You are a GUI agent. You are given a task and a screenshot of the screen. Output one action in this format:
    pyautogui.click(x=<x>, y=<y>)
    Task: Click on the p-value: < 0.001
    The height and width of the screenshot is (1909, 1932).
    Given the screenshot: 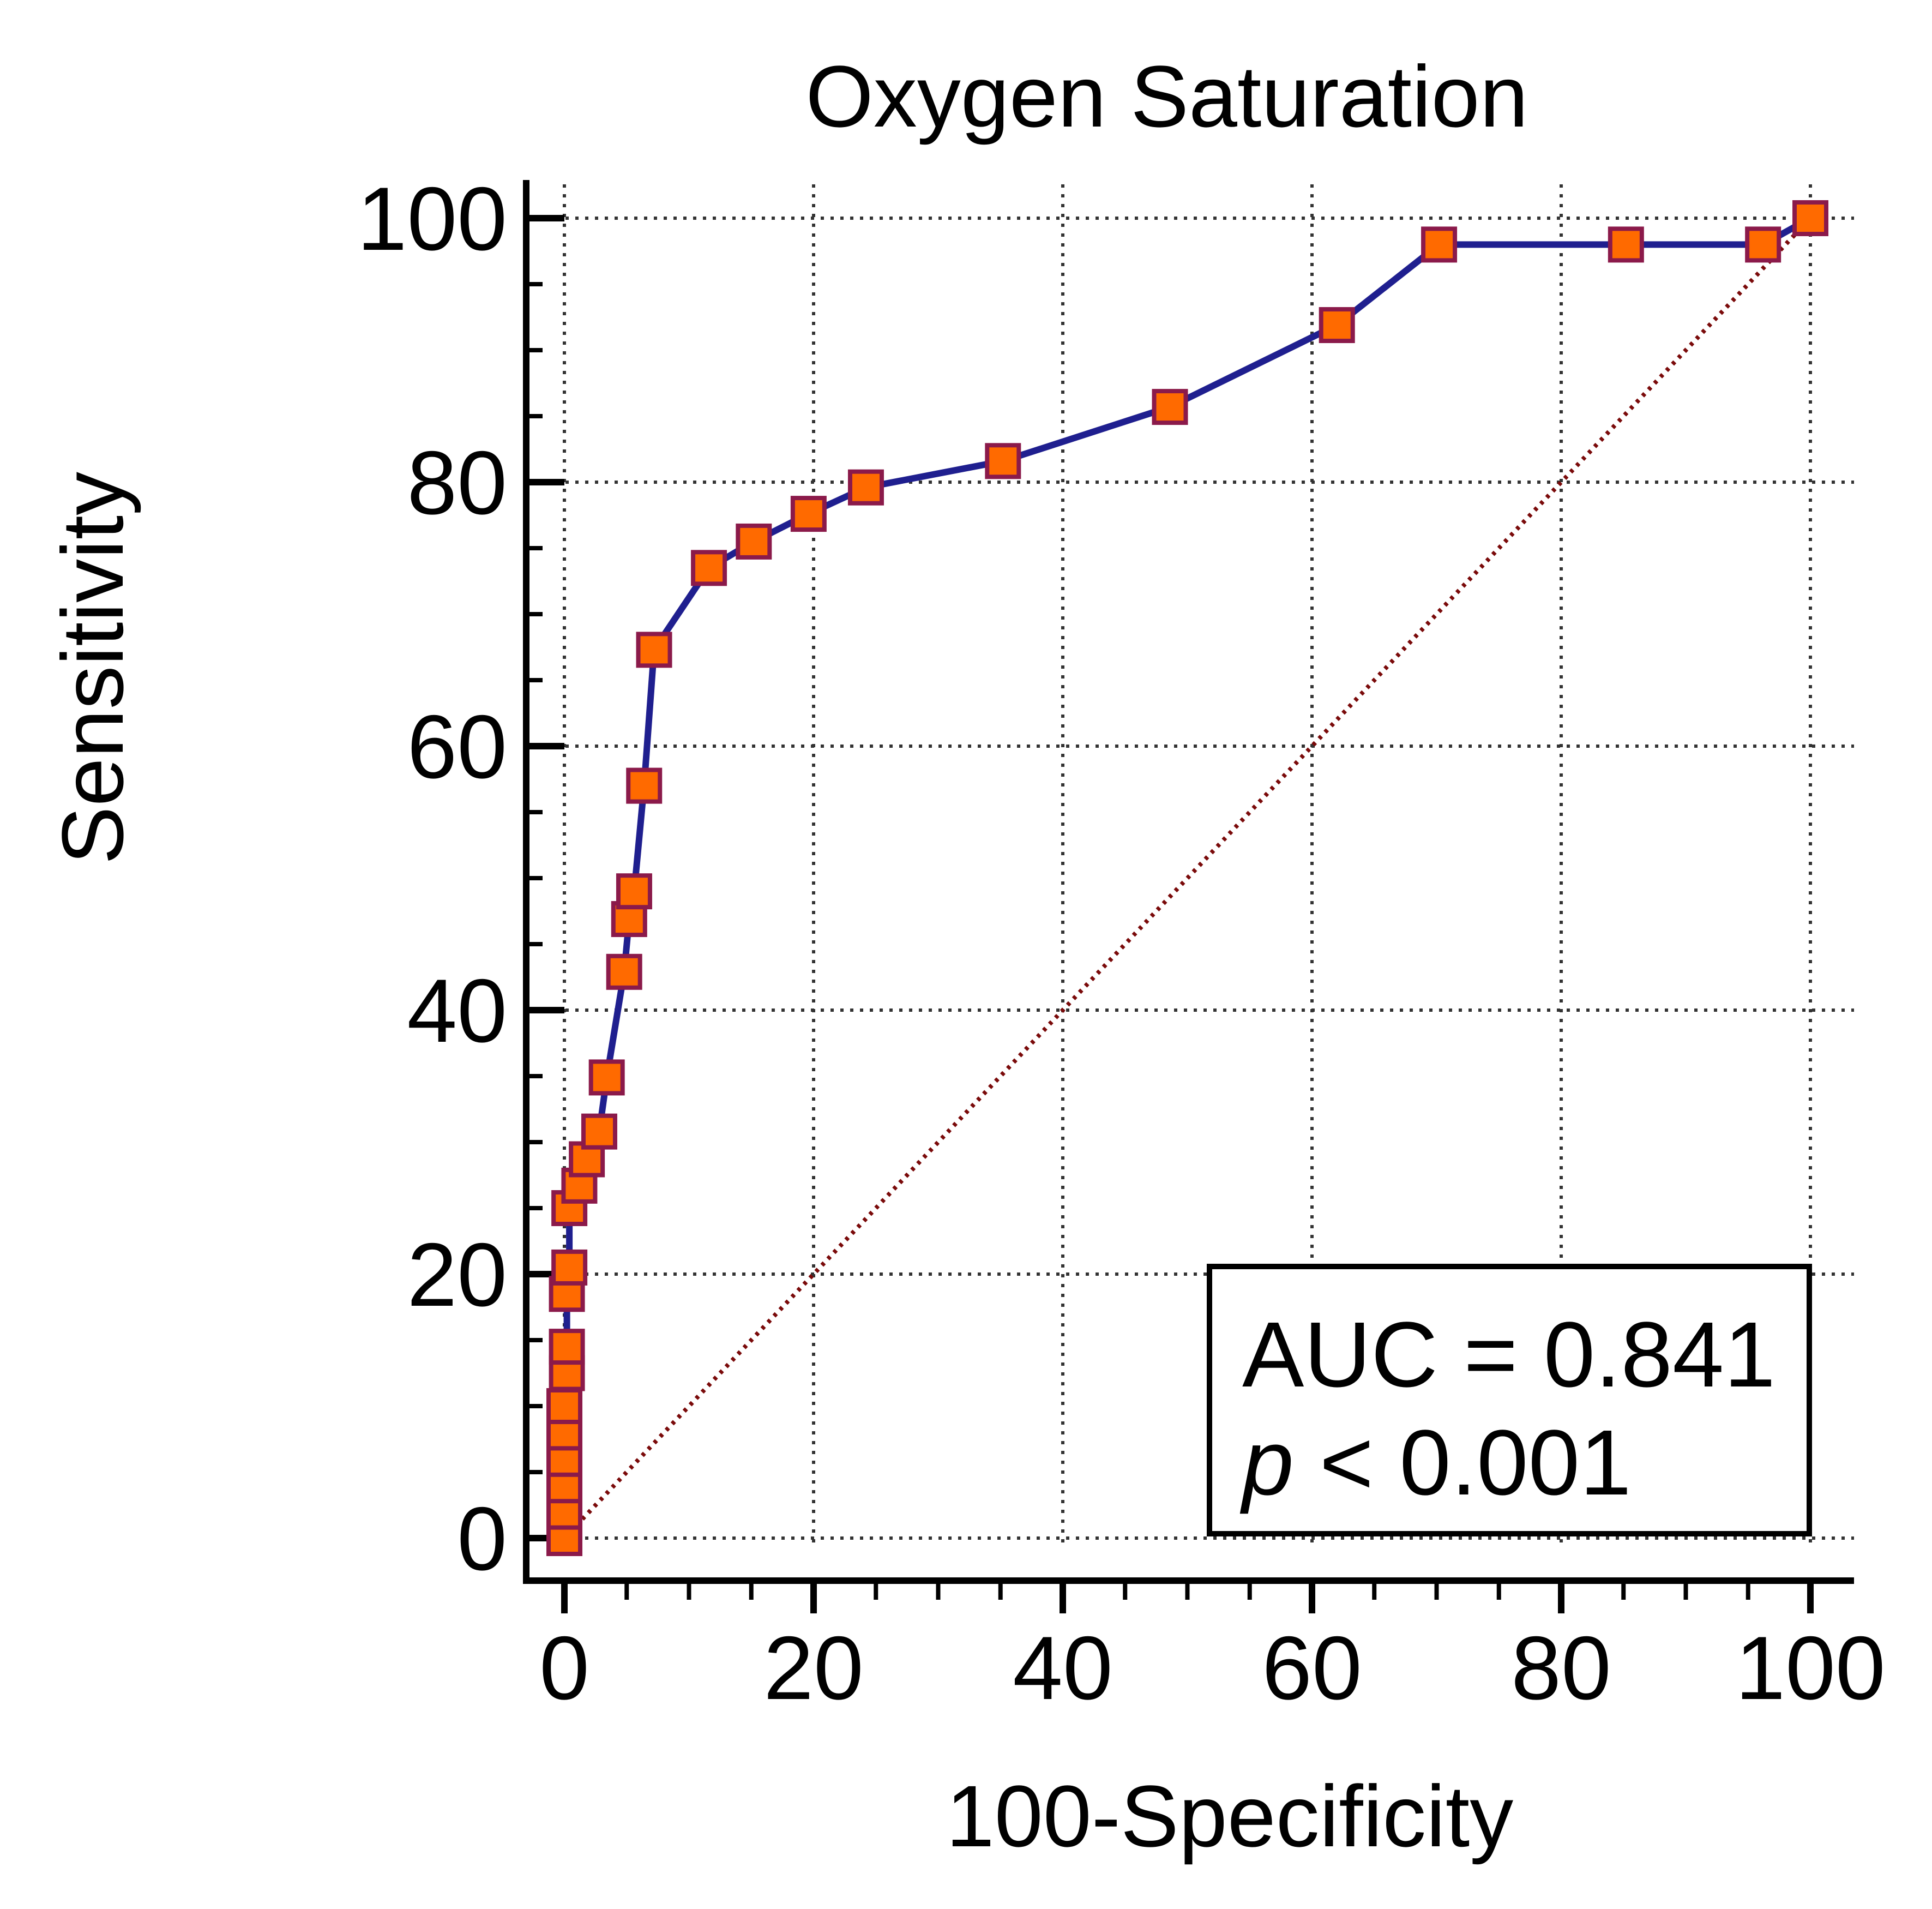 What is the action you would take?
    pyautogui.click(x=1463, y=1463)
    